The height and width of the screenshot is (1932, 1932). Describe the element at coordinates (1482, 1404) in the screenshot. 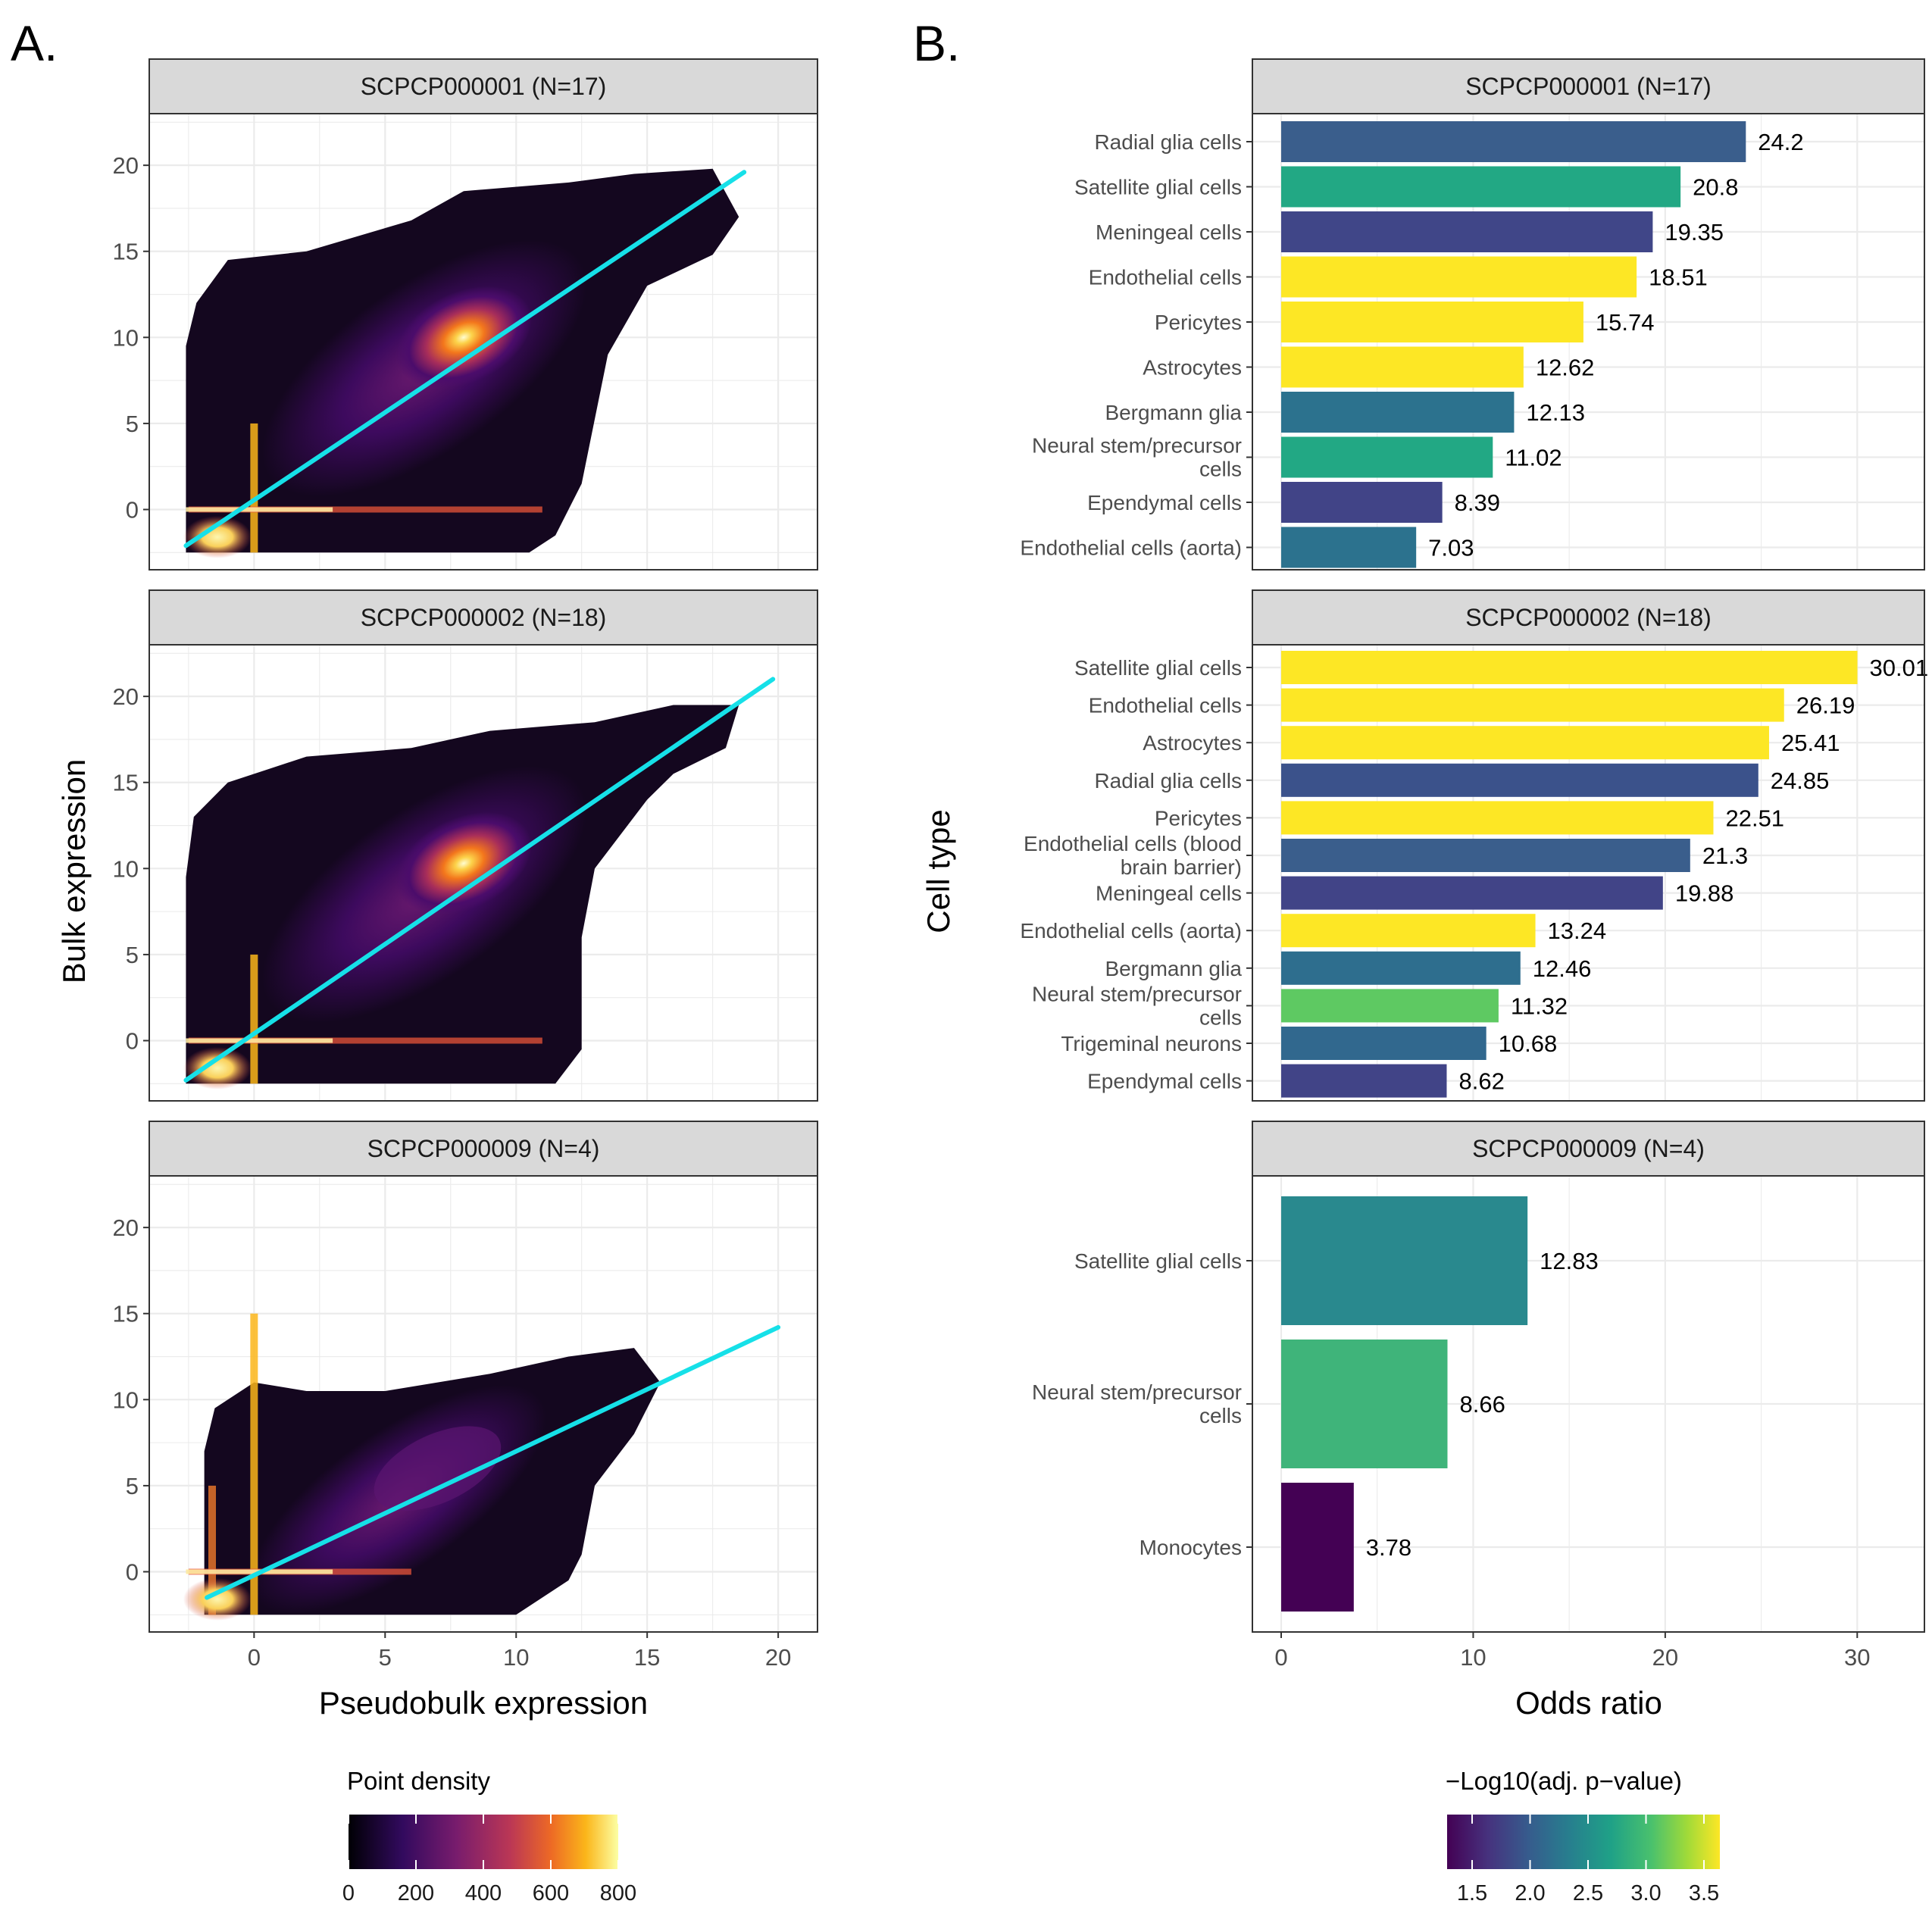

I see `bar-value-label: 8.66` at that location.